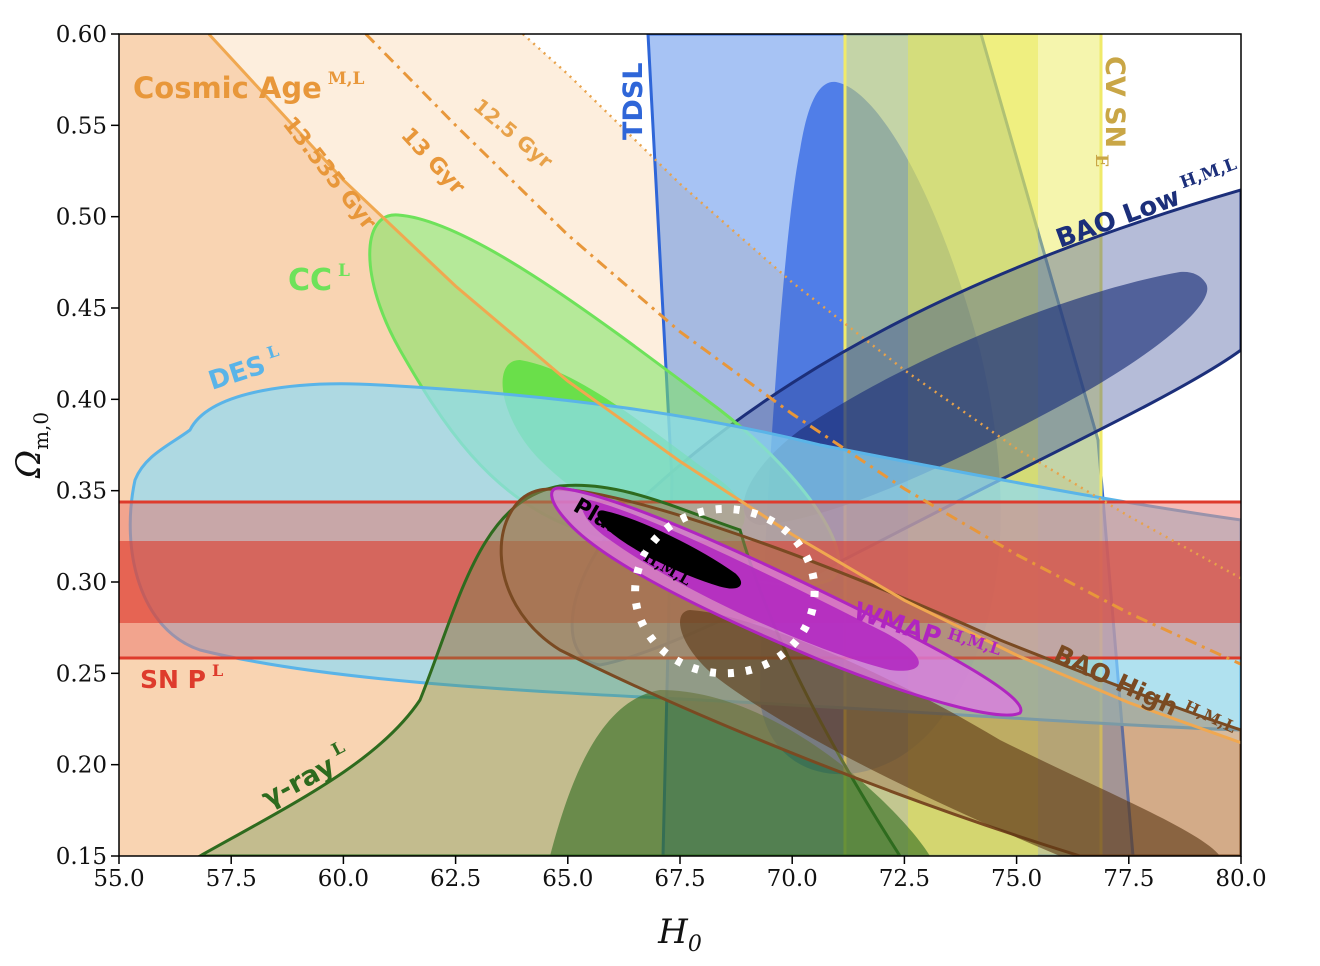 The image size is (1320, 966). Describe the element at coordinates (31, 445) in the screenshot. I see `y-axis-title: Ωm,0` at that location.